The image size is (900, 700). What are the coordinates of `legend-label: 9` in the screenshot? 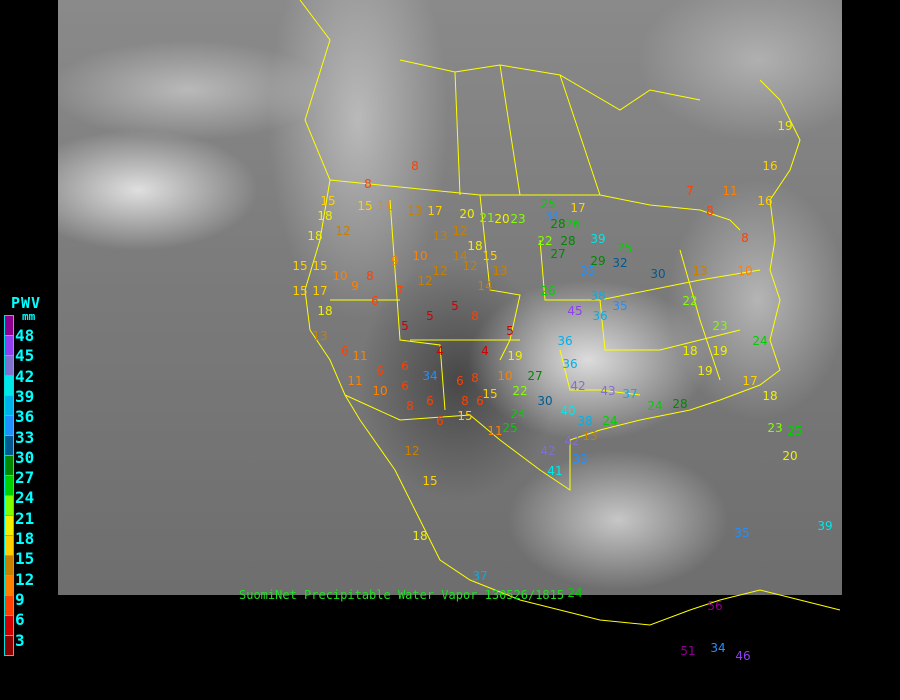 It's located at (20, 599).